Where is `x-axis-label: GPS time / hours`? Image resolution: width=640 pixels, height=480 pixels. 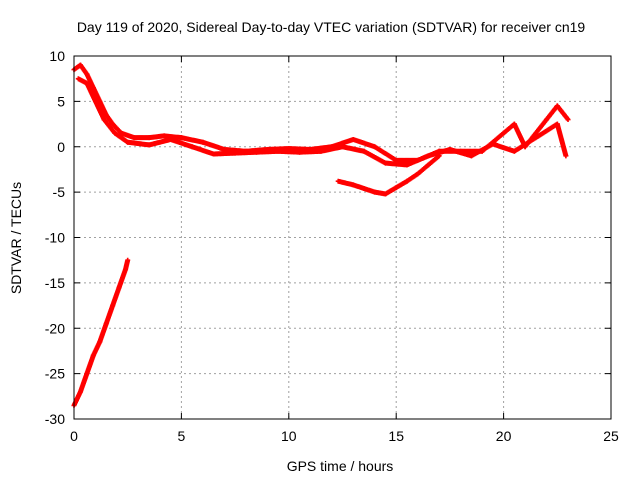
x-axis-label: GPS time / hours is located at coordinates (340, 466).